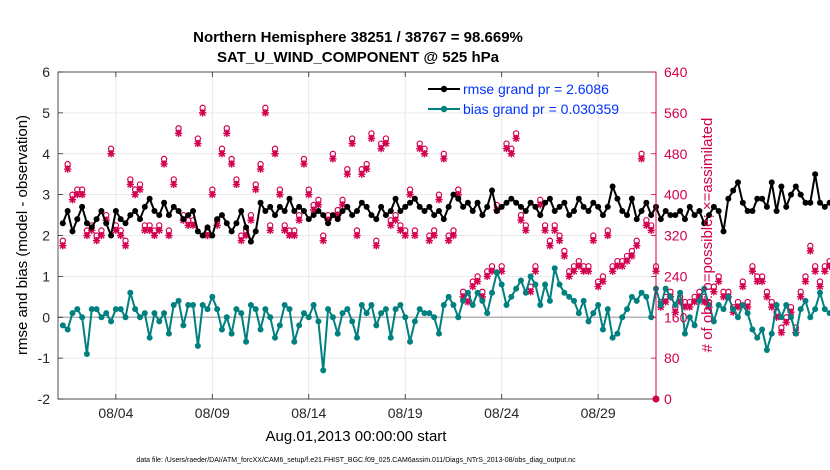 This screenshot has width=830, height=470. What do you see at coordinates (22, 235) in the screenshot?
I see `y-axis-label-left: rmse and bias (model - observation)` at bounding box center [22, 235].